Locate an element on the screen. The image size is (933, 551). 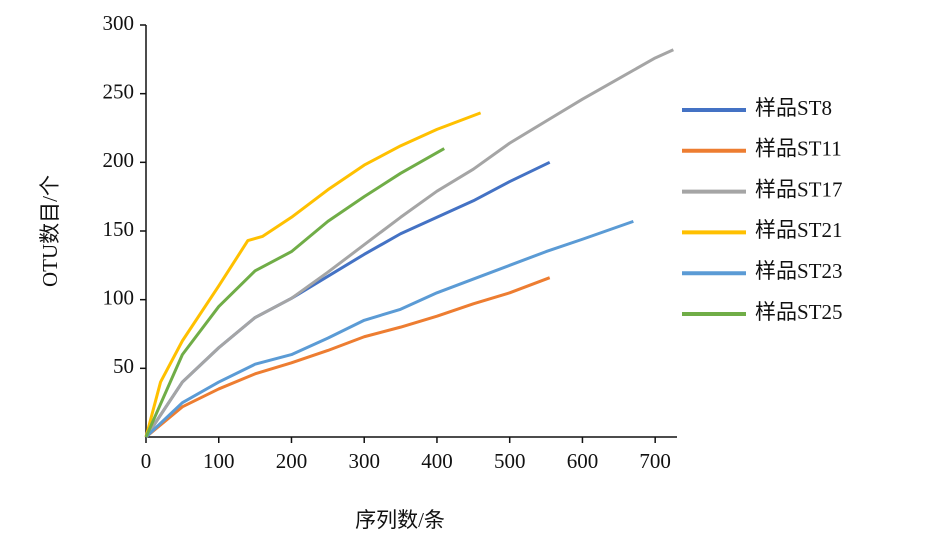
legend-label: 样品ST11 is located at coordinates (798, 149).